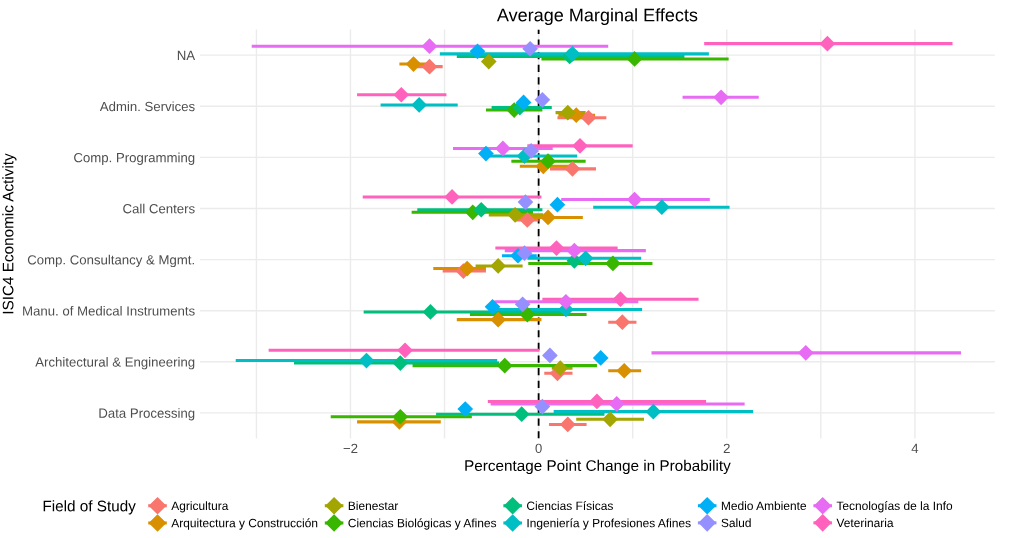 The width and height of the screenshot is (1010, 538). I want to click on x-axis-title: Percentage Point Change in Probability, so click(598, 467).